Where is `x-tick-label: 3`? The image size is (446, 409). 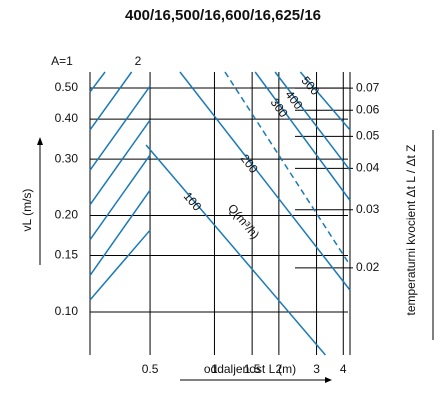
x-tick-label: 3 is located at coordinates (316, 369).